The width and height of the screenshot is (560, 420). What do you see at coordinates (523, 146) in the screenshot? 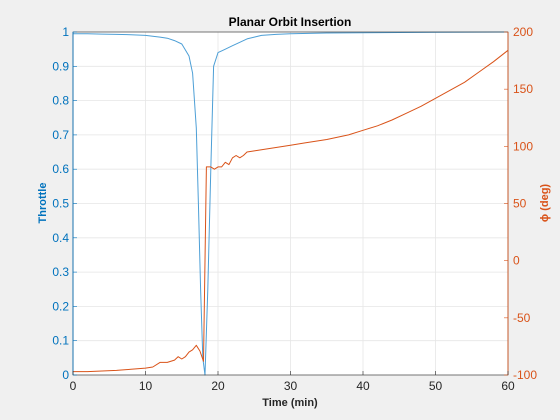
I see `y-right-tick-label: 100` at bounding box center [523, 146].